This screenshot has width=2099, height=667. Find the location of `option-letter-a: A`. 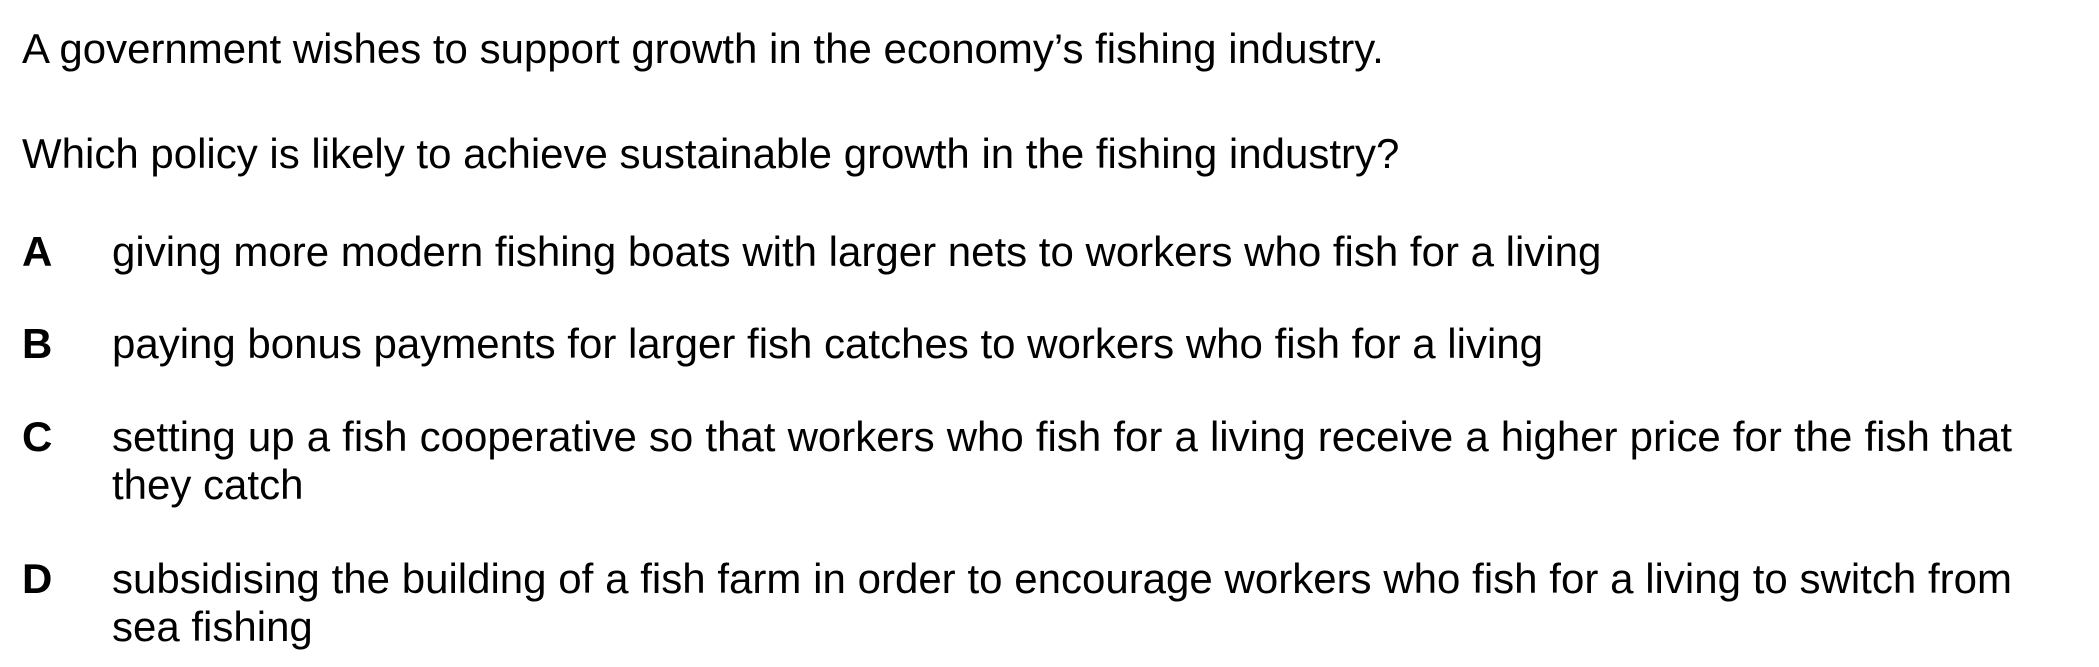

option-letter-a: A is located at coordinates (37, 251).